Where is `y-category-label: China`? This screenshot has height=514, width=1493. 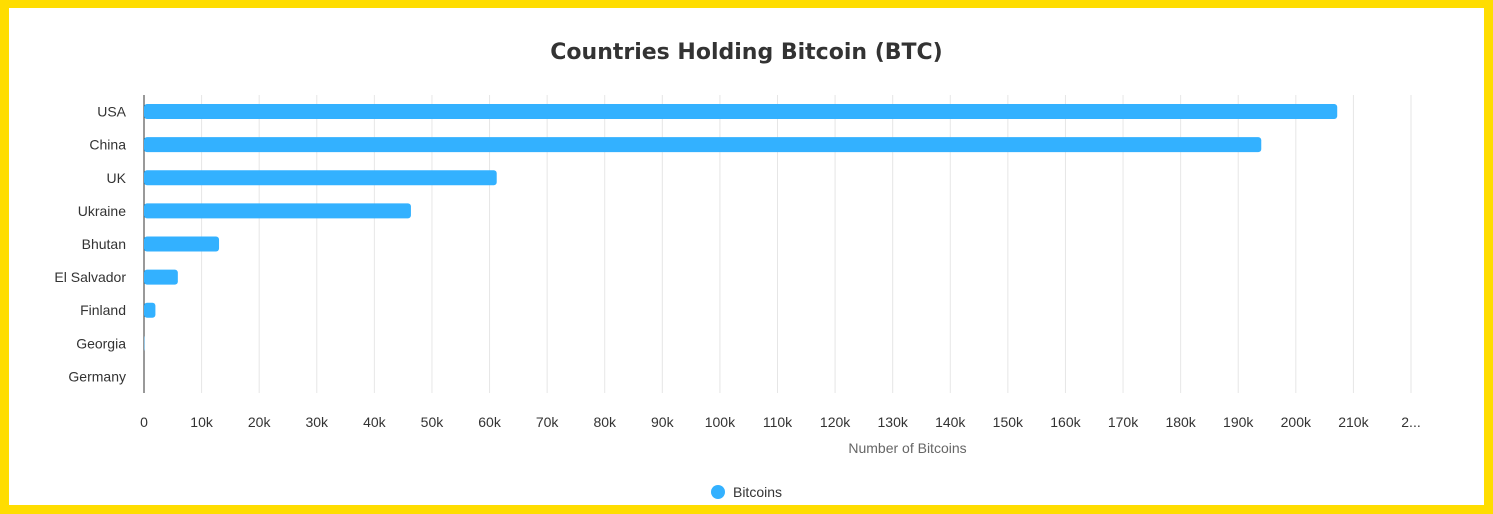 y-category-label: China is located at coordinates (107, 145).